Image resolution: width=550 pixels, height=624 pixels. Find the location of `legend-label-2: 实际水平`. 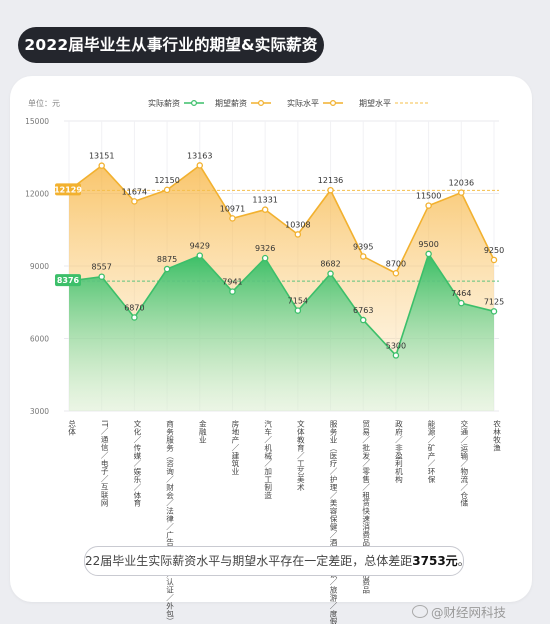

legend-label-2: 实际水平 is located at coordinates (303, 103).